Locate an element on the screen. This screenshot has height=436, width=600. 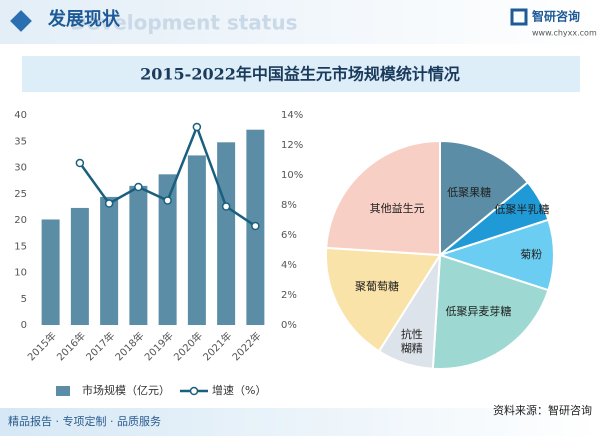
x-tick-label: 2018年 is located at coordinates (129, 346).